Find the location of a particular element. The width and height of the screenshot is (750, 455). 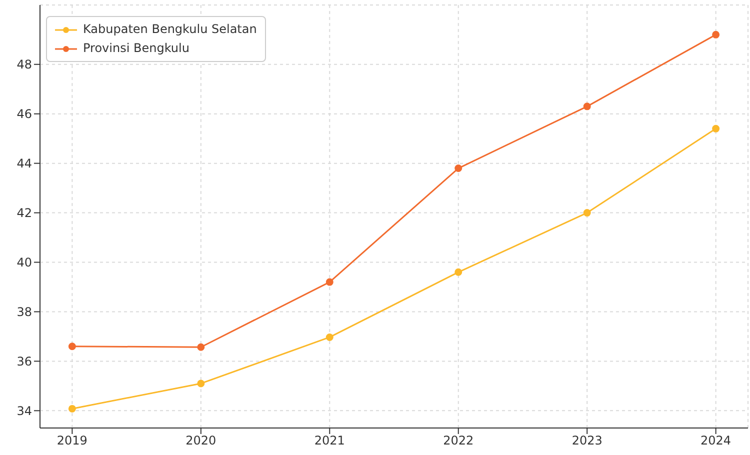

y-tick-label: 40 is located at coordinates (24, 263).